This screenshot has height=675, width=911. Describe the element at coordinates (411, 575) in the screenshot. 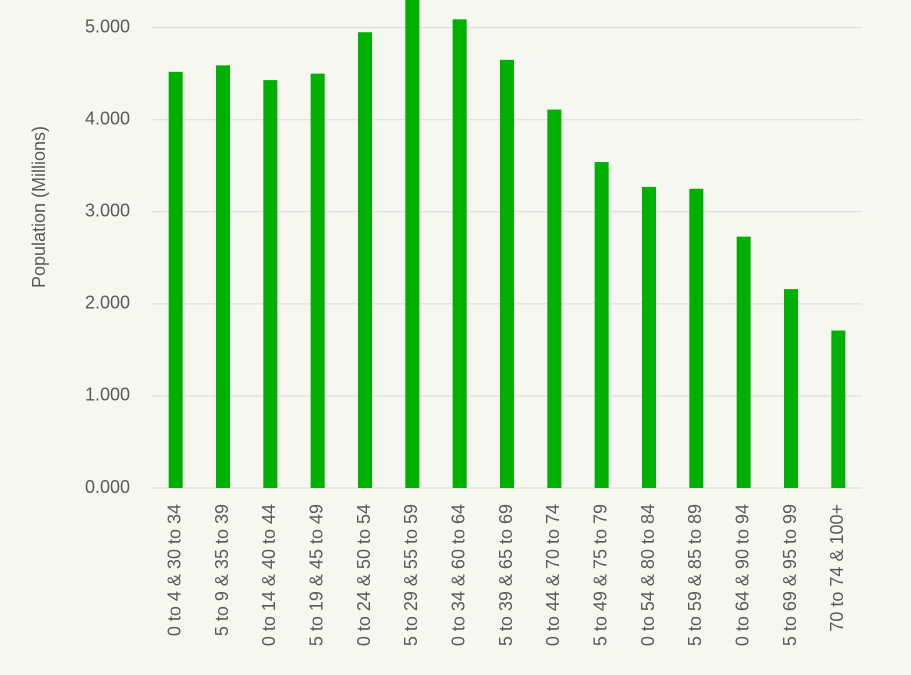

I see `x-tick-label: 5 to 29 & 55 to 59` at that location.